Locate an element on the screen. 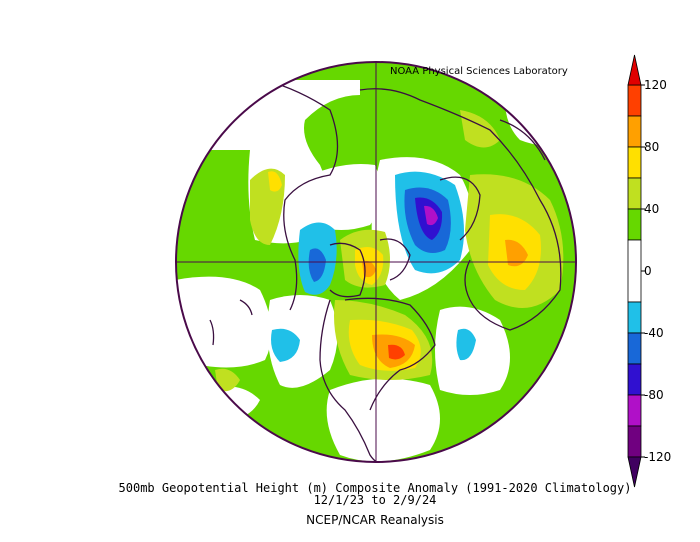 The width and height of the screenshot is (700, 542). colorbar is located at coordinates (636, 271).